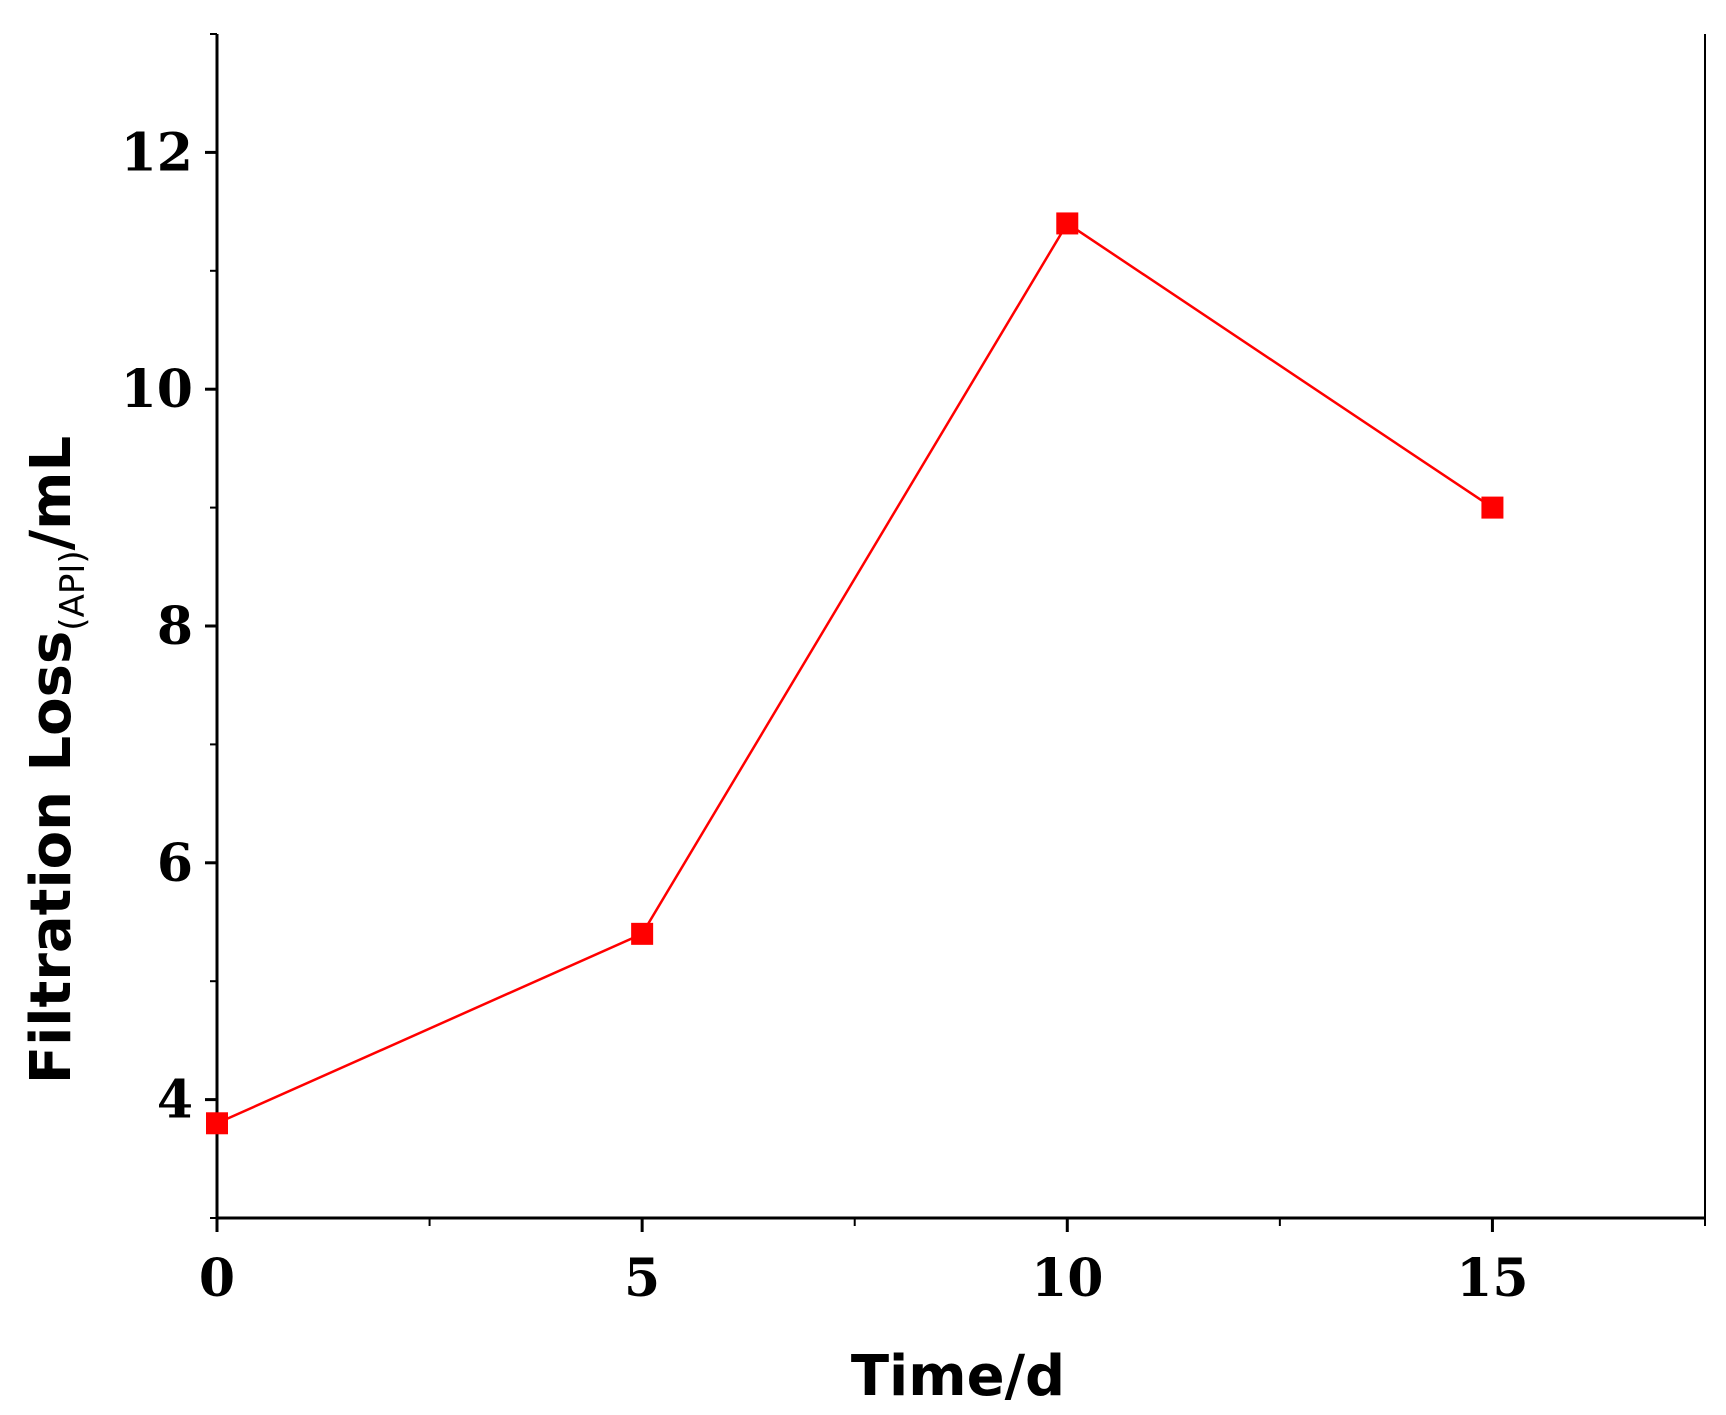  Describe the element at coordinates (175, 863) in the screenshot. I see `y-tick-label: 6` at that location.